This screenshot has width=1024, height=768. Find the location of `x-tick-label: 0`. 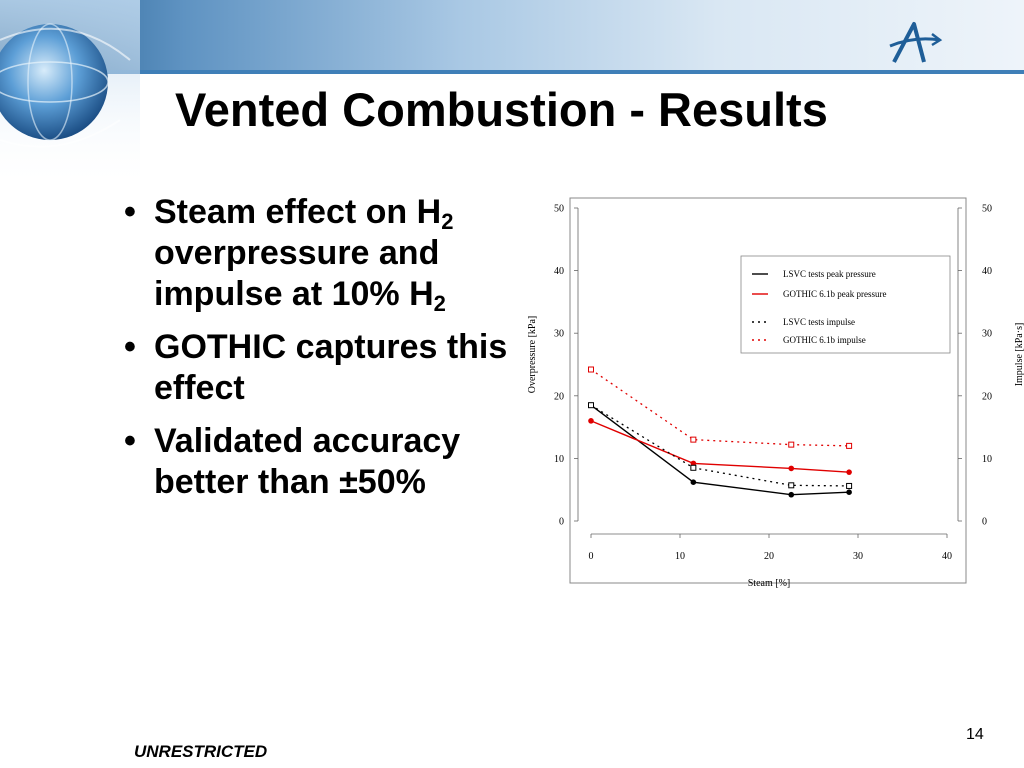

x-tick-label: 0 is located at coordinates (591, 556).